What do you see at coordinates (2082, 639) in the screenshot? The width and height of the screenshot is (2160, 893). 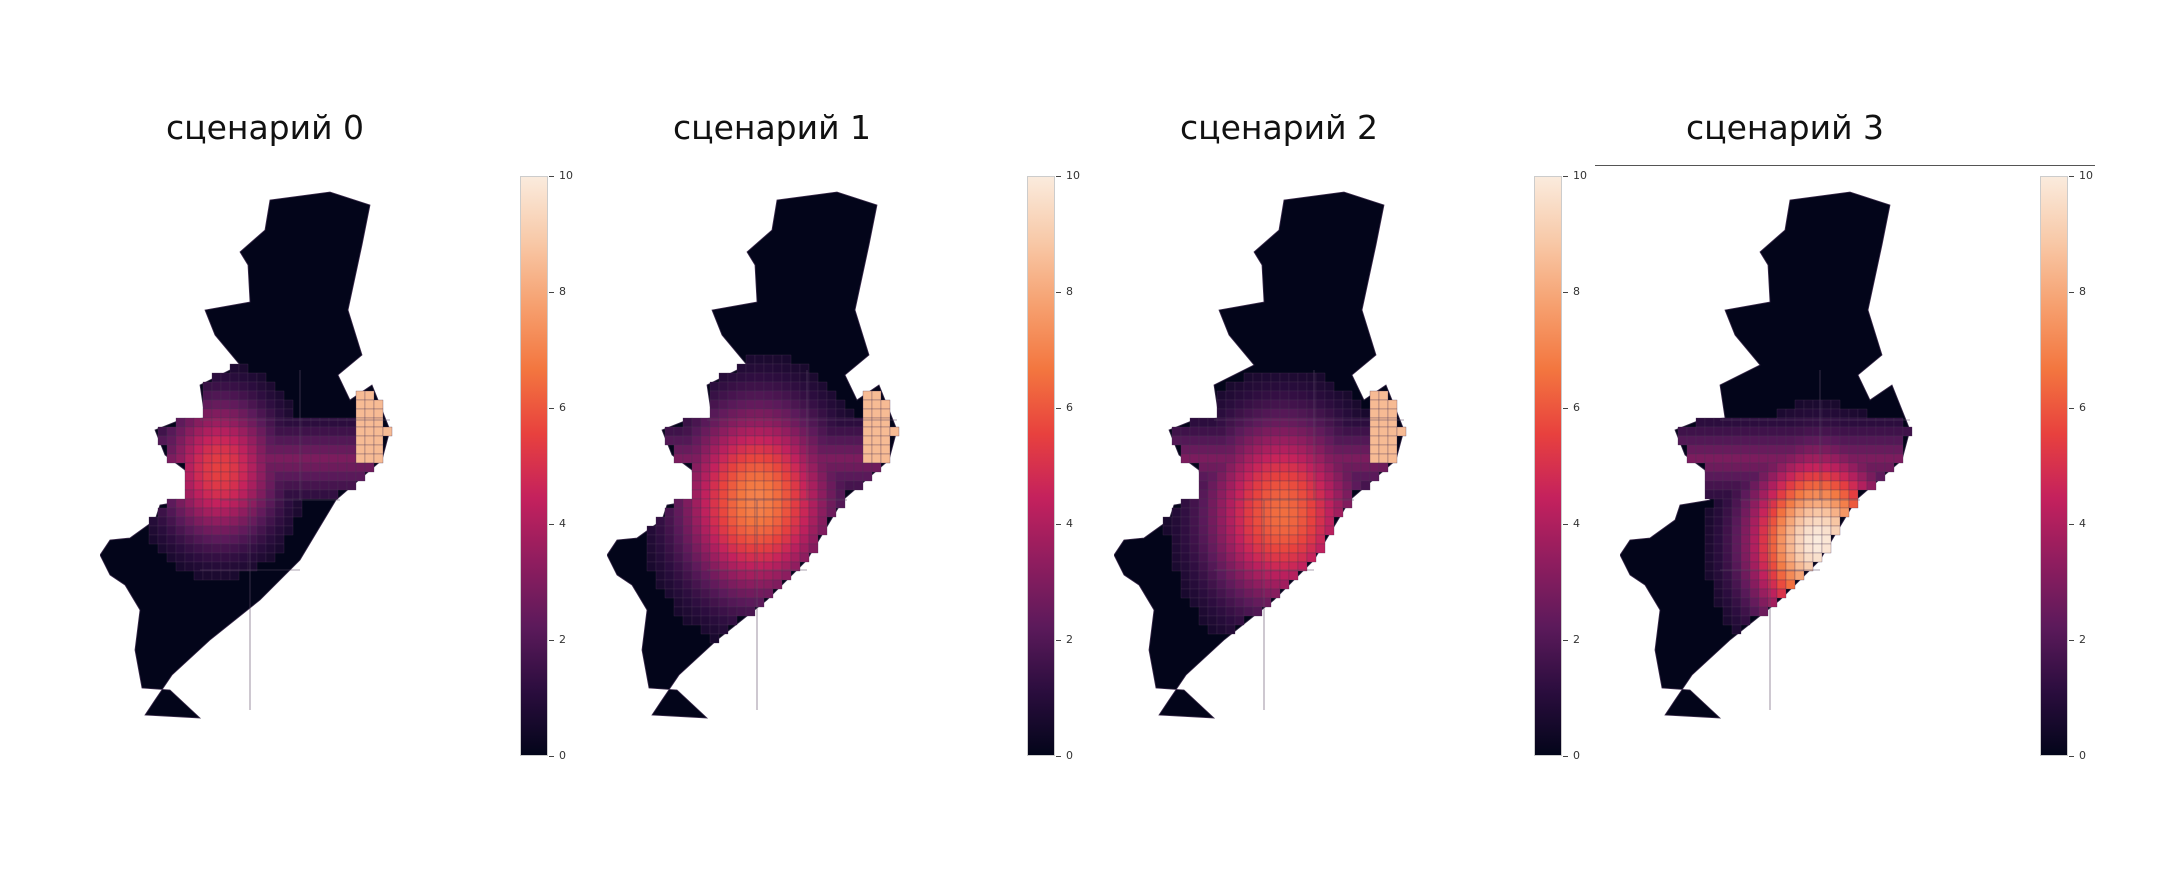 I see `colorbar-tick-label: 2` at bounding box center [2082, 639].